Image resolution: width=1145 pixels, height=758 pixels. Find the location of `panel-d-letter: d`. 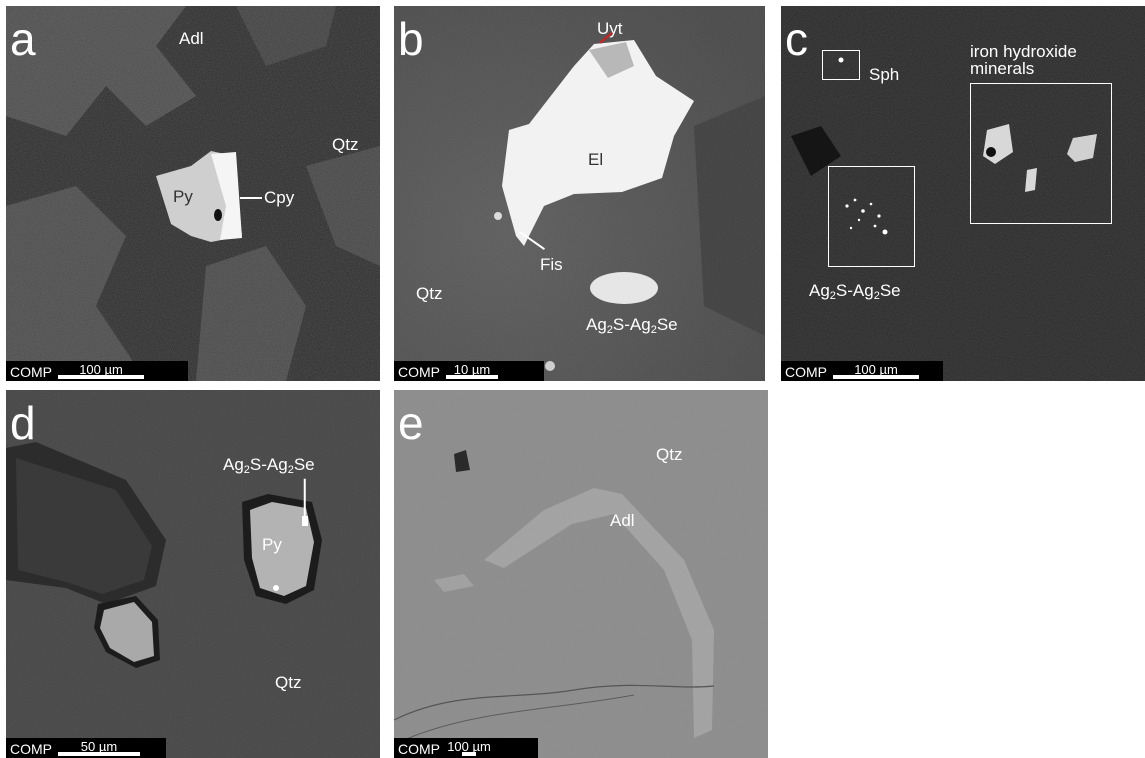

panel-d-letter: d is located at coordinates (23, 423).